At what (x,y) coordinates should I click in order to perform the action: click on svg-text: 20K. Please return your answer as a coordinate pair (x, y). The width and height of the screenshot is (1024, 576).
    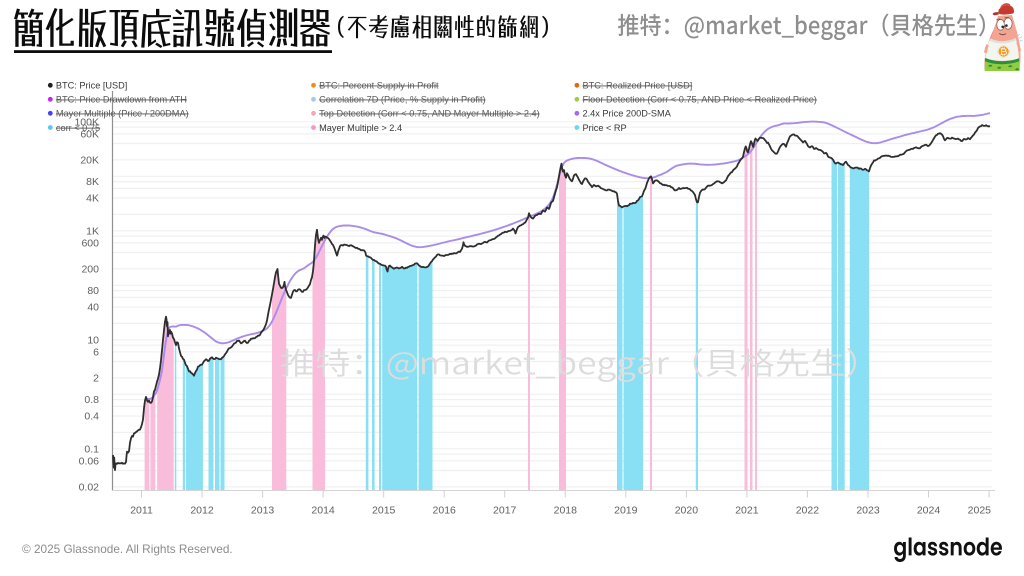
    Looking at the image, I should click on (89, 161).